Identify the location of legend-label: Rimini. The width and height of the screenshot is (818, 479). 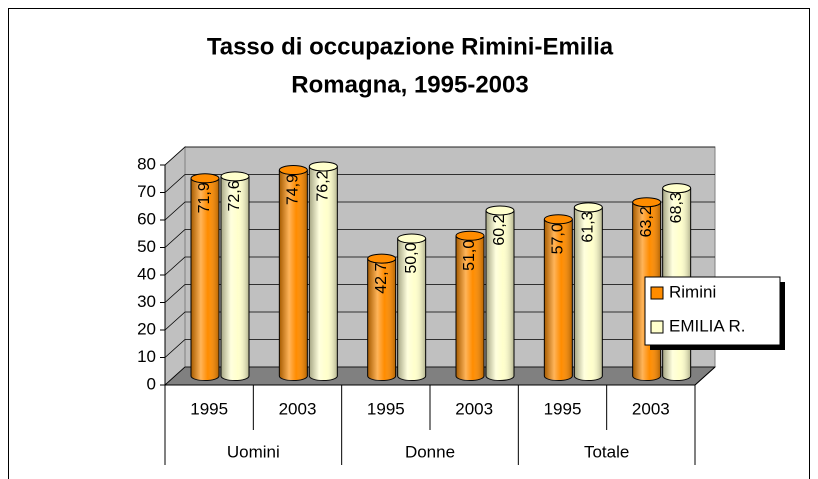
(692, 291).